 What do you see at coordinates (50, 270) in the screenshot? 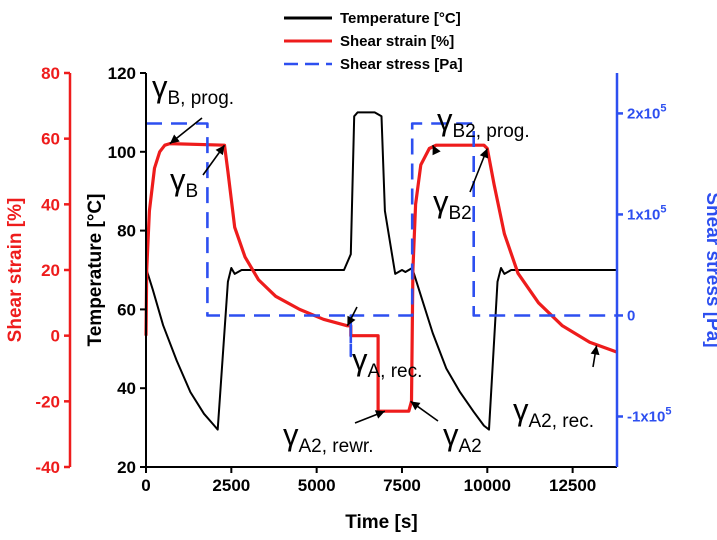
I see `strain-tick-label: 20` at bounding box center [50, 270].